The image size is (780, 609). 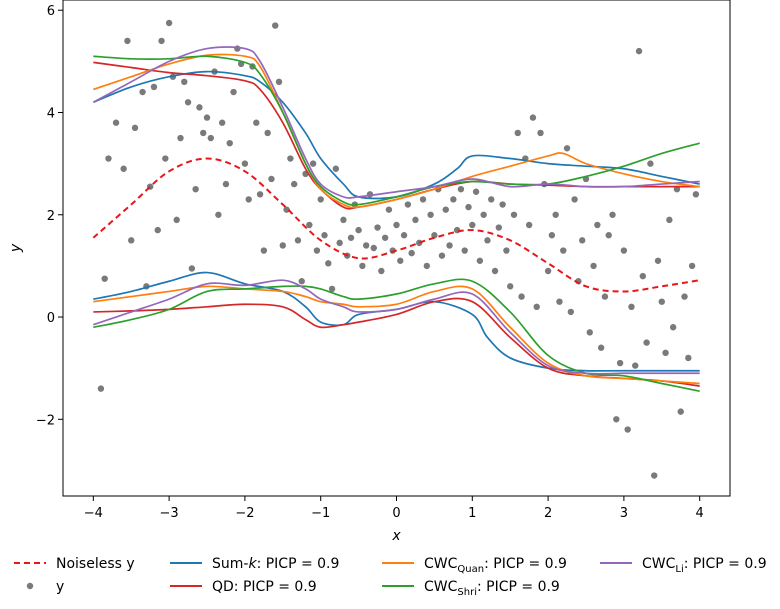 I want to click on legend-item-cwc_li: CWCLi: PICP = 0.9, so click(x=683, y=565).